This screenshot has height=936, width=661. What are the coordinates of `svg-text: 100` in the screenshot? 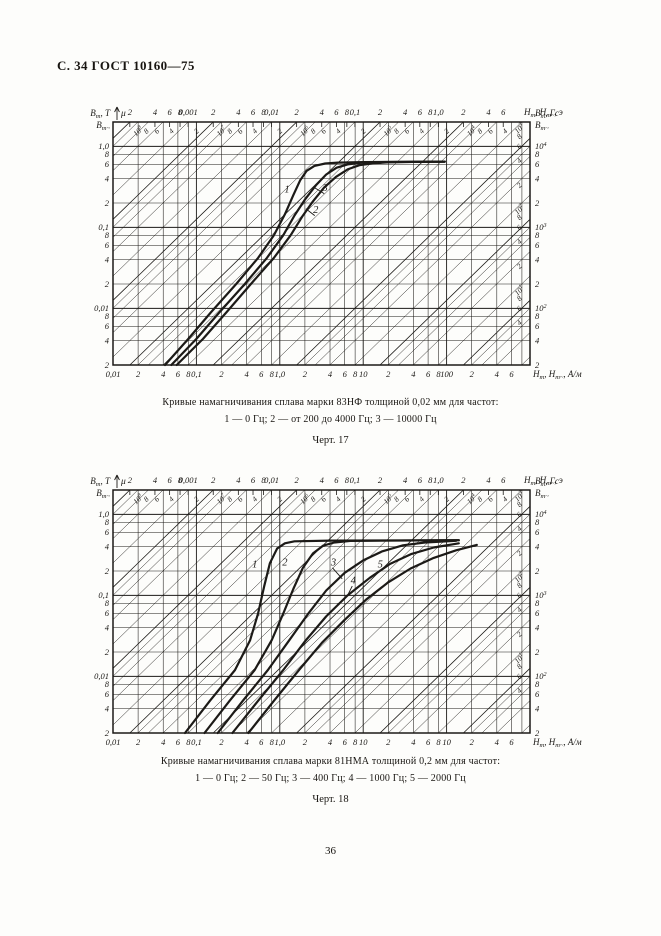 It's located at (447, 374).